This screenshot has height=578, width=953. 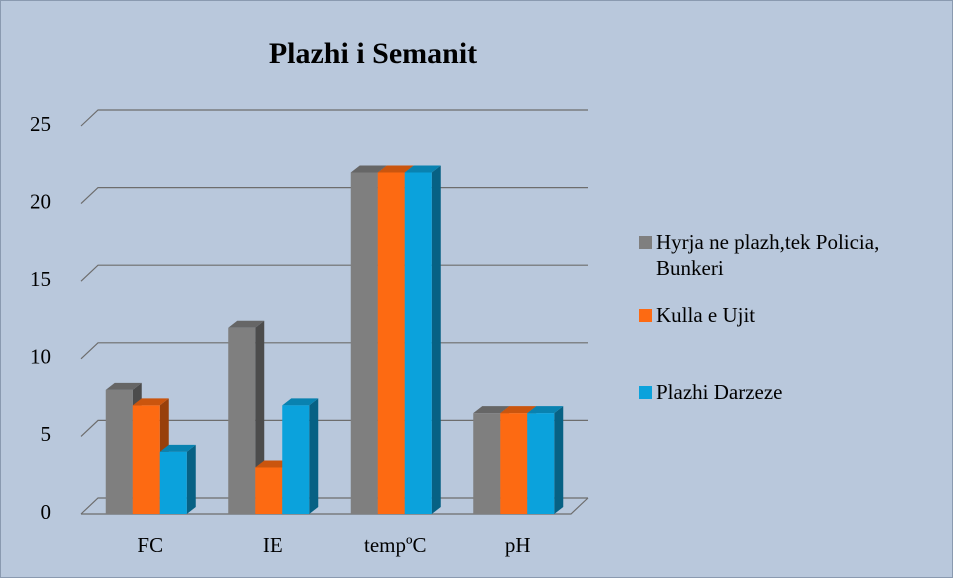 I want to click on legend-item: Kulla e Ujit, so click(x=789, y=315).